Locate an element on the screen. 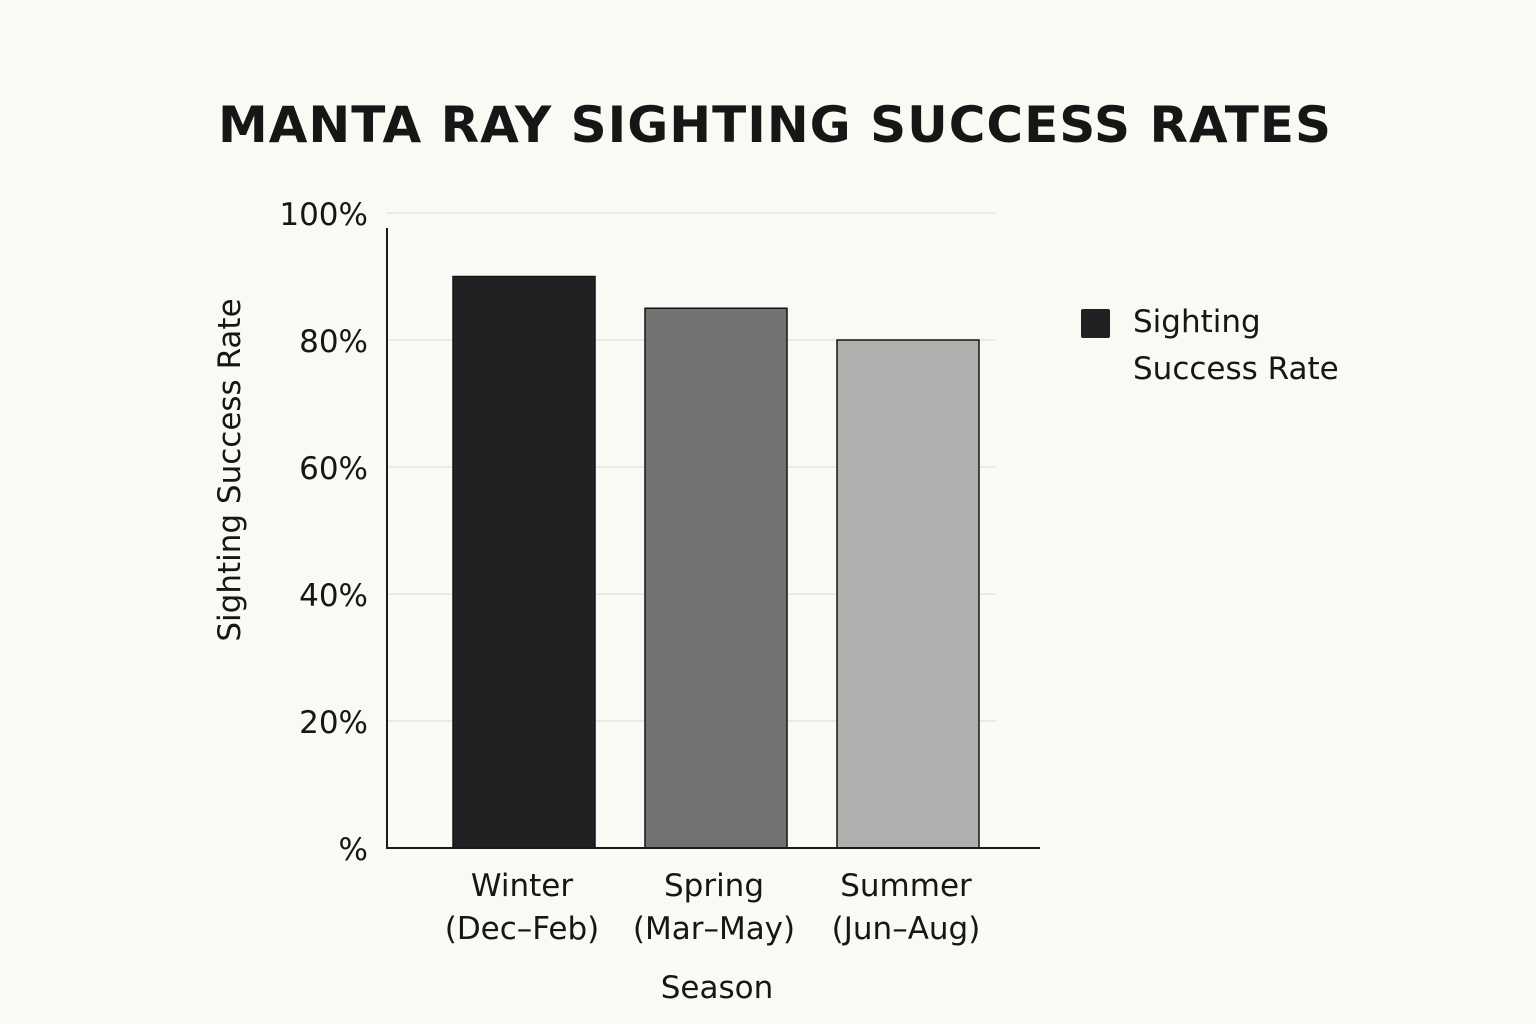  y-tick-label: 60% is located at coordinates (333, 469).